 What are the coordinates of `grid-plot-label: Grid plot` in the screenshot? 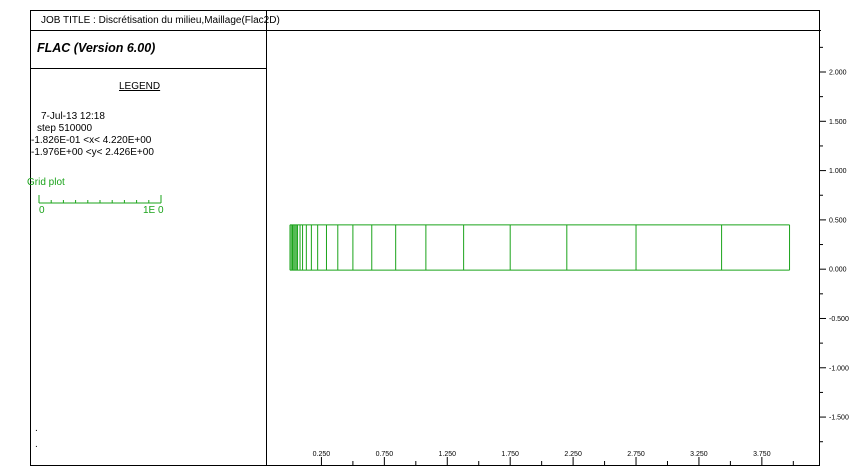 It's located at (46, 182).